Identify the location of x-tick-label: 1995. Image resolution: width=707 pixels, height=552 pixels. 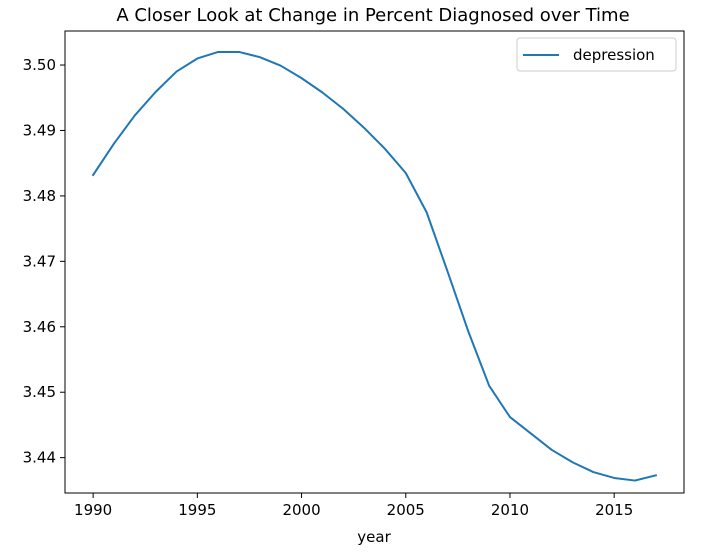
(197, 510).